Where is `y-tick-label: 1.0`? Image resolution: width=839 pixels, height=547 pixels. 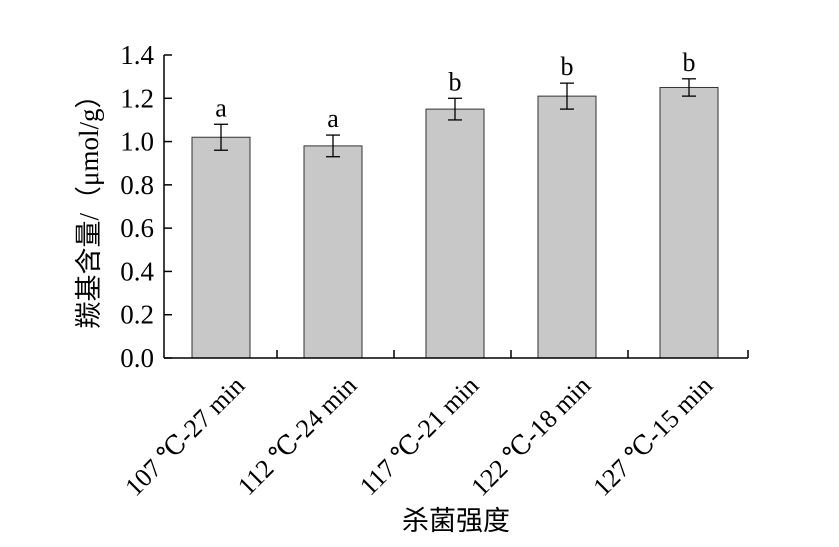 y-tick-label: 1.0 is located at coordinates (137, 142).